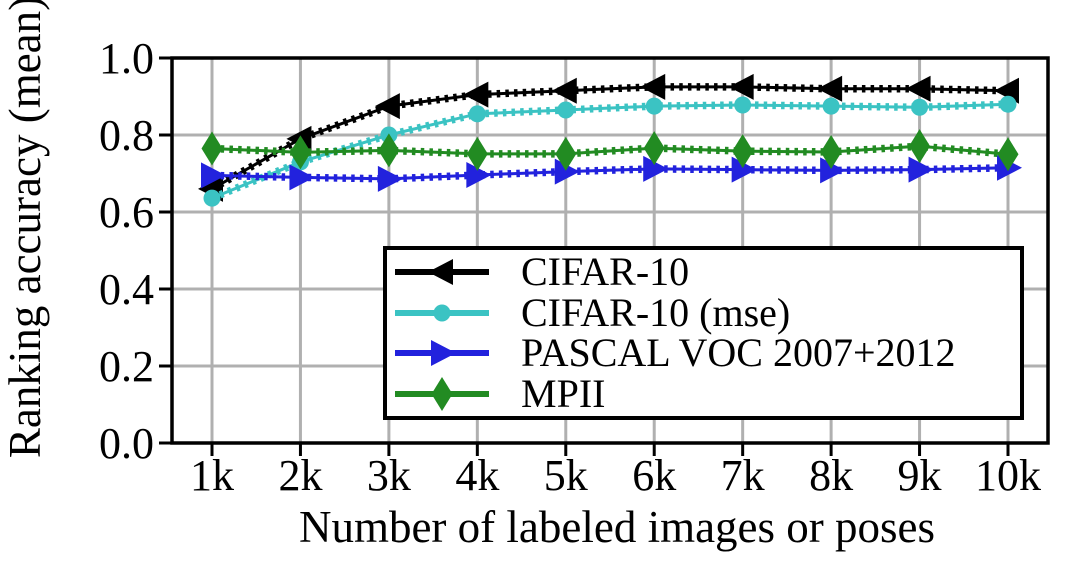  Describe the element at coordinates (831, 475) in the screenshot. I see `x-tick-label: 8k` at that location.